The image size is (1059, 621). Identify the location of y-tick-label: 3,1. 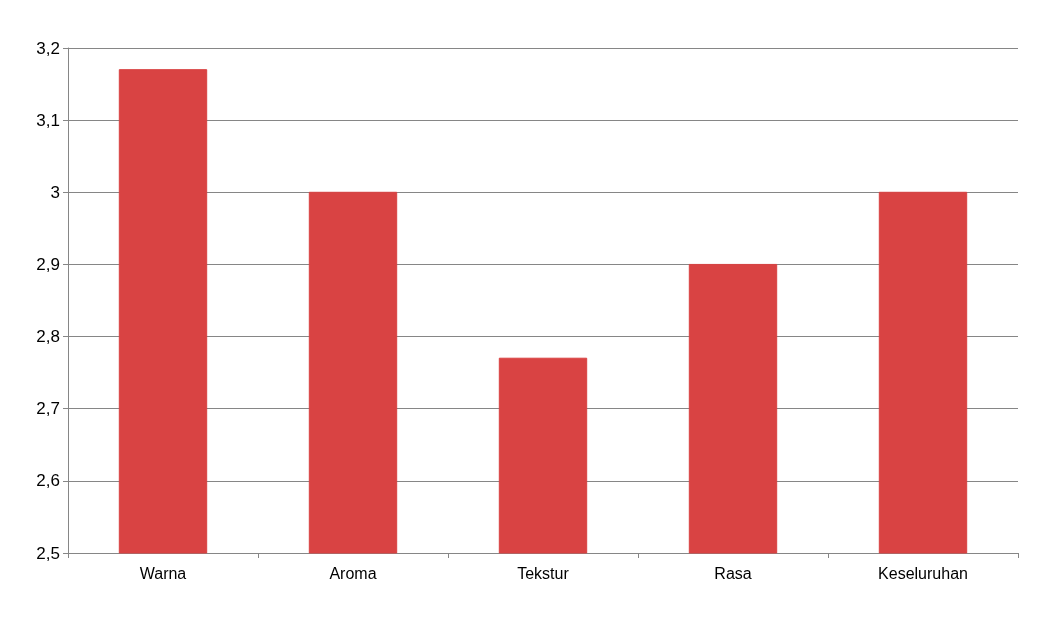
(48, 120).